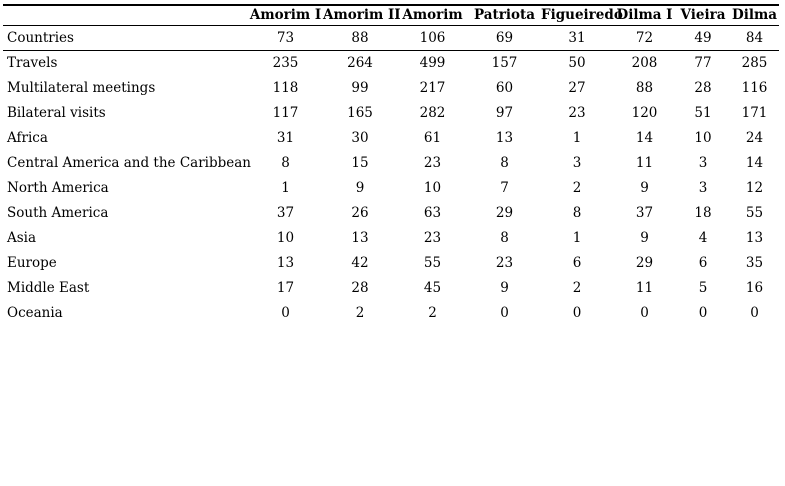 The image size is (785, 486). I want to click on data-cell: 117, so click(285, 112).